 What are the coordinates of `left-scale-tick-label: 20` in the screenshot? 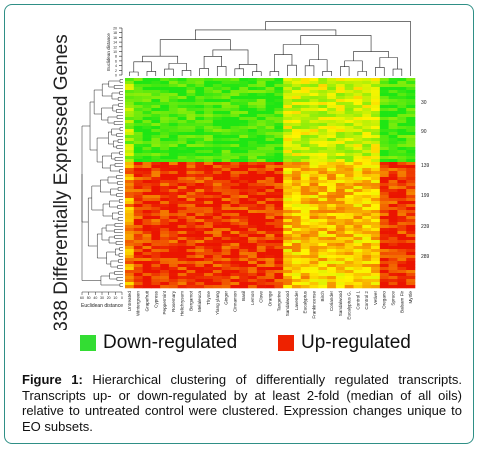 It's located at (109, 298).